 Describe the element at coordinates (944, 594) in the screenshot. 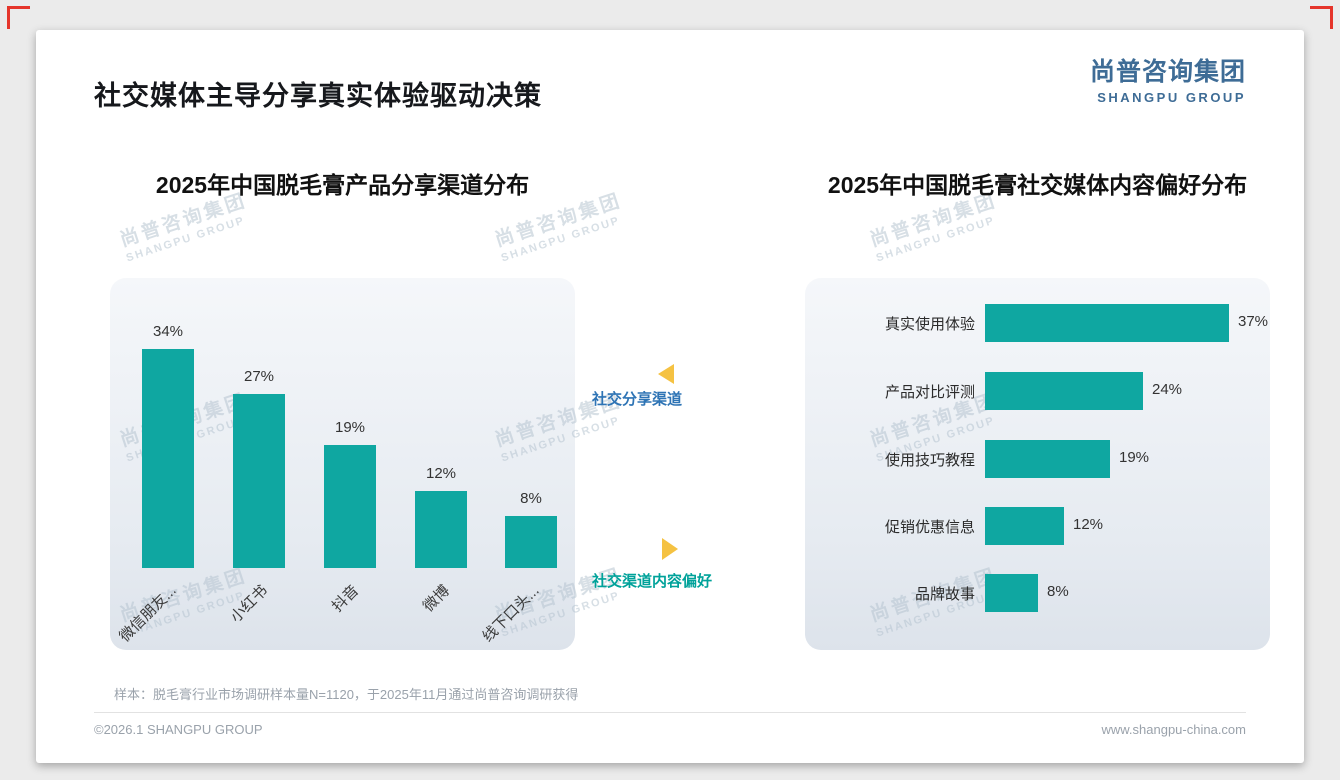

I see `category-label: 品牌故事` at that location.